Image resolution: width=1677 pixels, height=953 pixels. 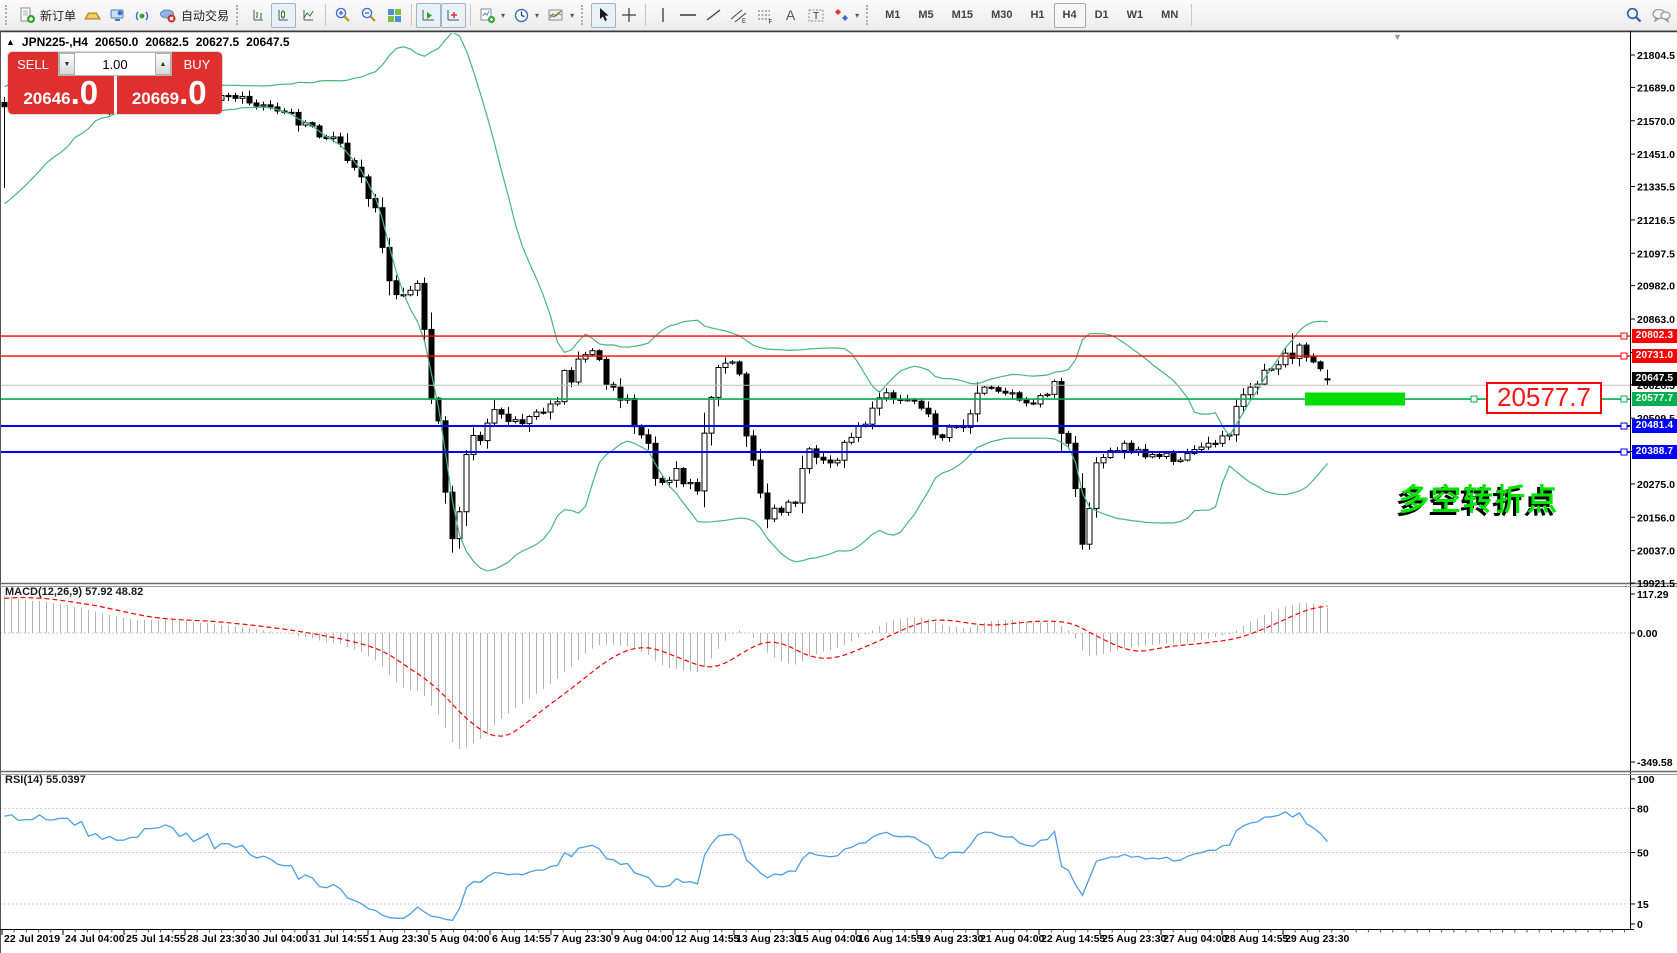 I want to click on svg-text: 100, so click(x=1646, y=780).